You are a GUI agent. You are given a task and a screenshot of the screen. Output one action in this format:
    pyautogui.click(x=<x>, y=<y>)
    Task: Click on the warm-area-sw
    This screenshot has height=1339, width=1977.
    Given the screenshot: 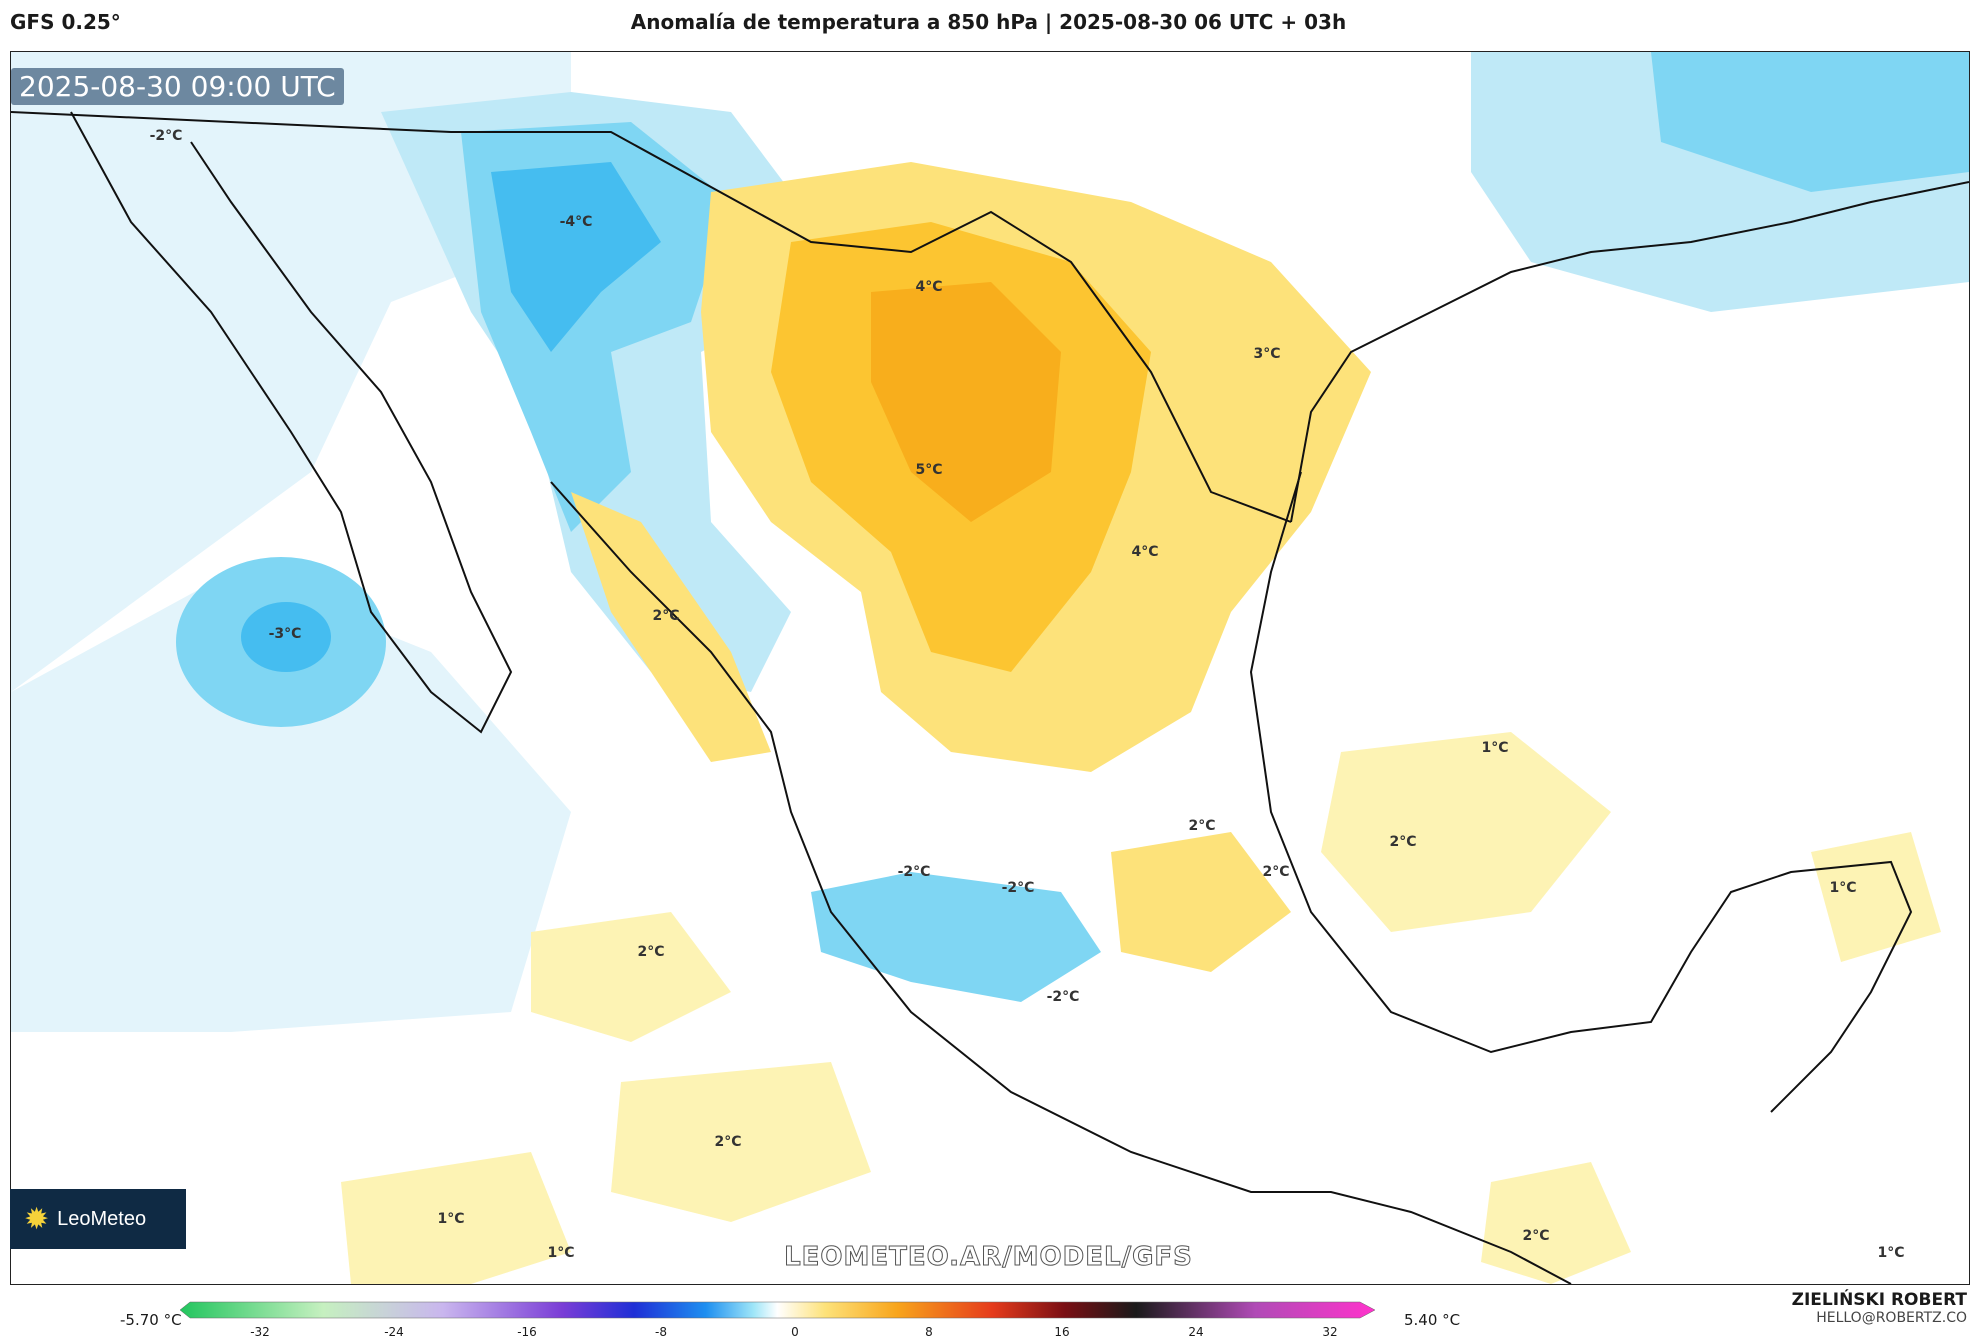 What is the action you would take?
    pyautogui.click(x=456, y=1218)
    